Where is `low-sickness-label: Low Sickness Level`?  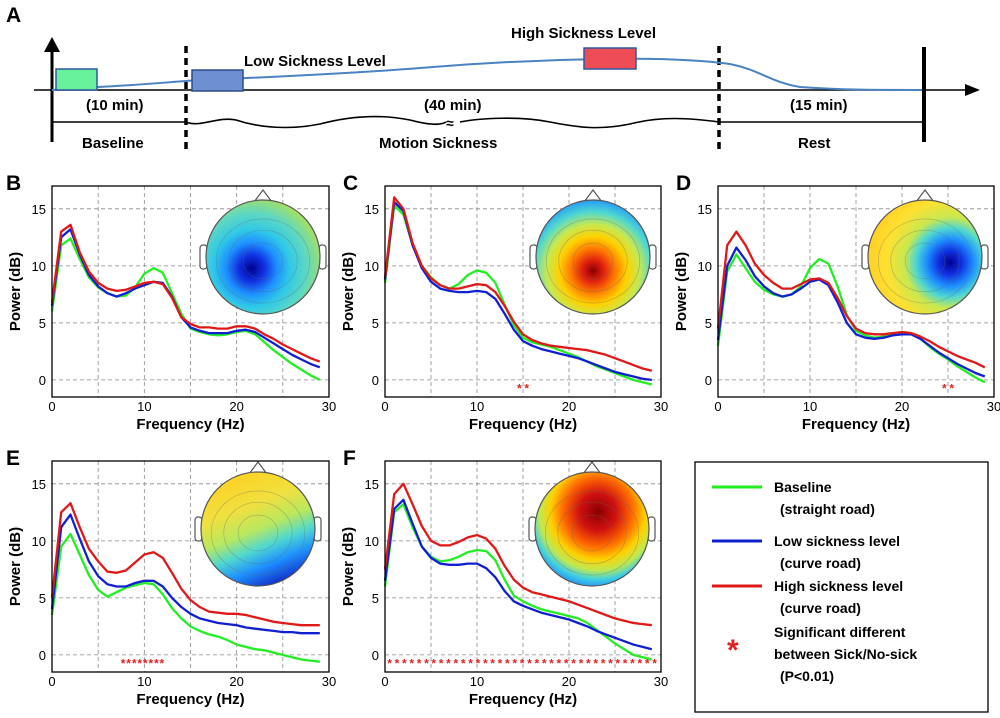 low-sickness-label: Low Sickness Level is located at coordinates (315, 61).